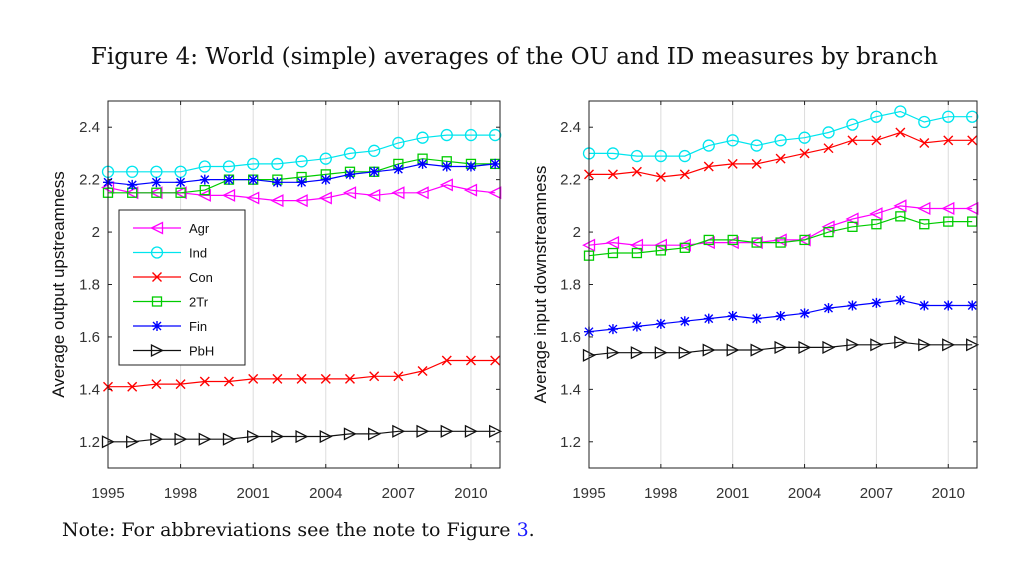 The height and width of the screenshot is (572, 1029). Describe the element at coordinates (252, 493) in the screenshot. I see `x-tick-label: 2001` at that location.